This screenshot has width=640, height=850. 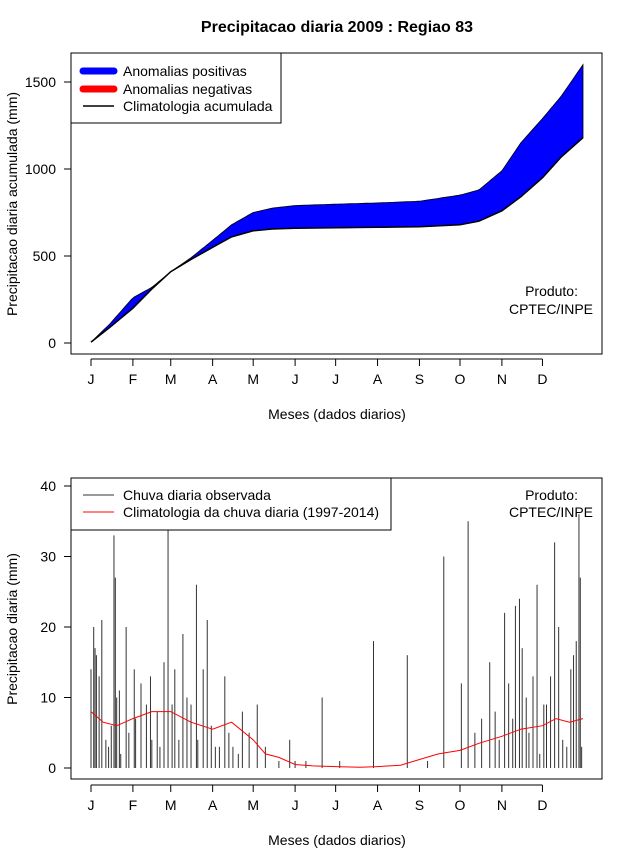 What do you see at coordinates (337, 27) in the screenshot?
I see `chart-title: Precipitacao diaria 2009 : Regiao 83` at bounding box center [337, 27].